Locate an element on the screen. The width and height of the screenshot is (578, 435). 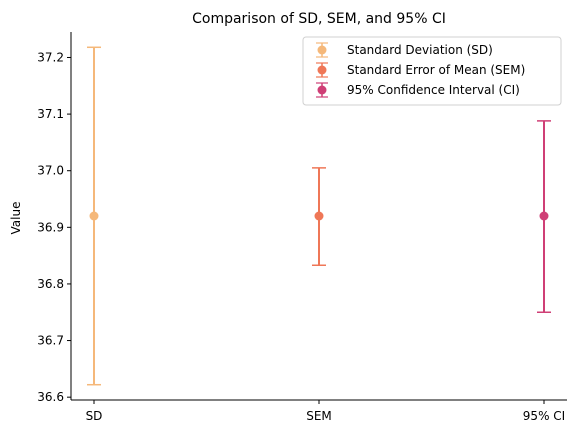
x-tick-label: 95% CI is located at coordinates (544, 416).